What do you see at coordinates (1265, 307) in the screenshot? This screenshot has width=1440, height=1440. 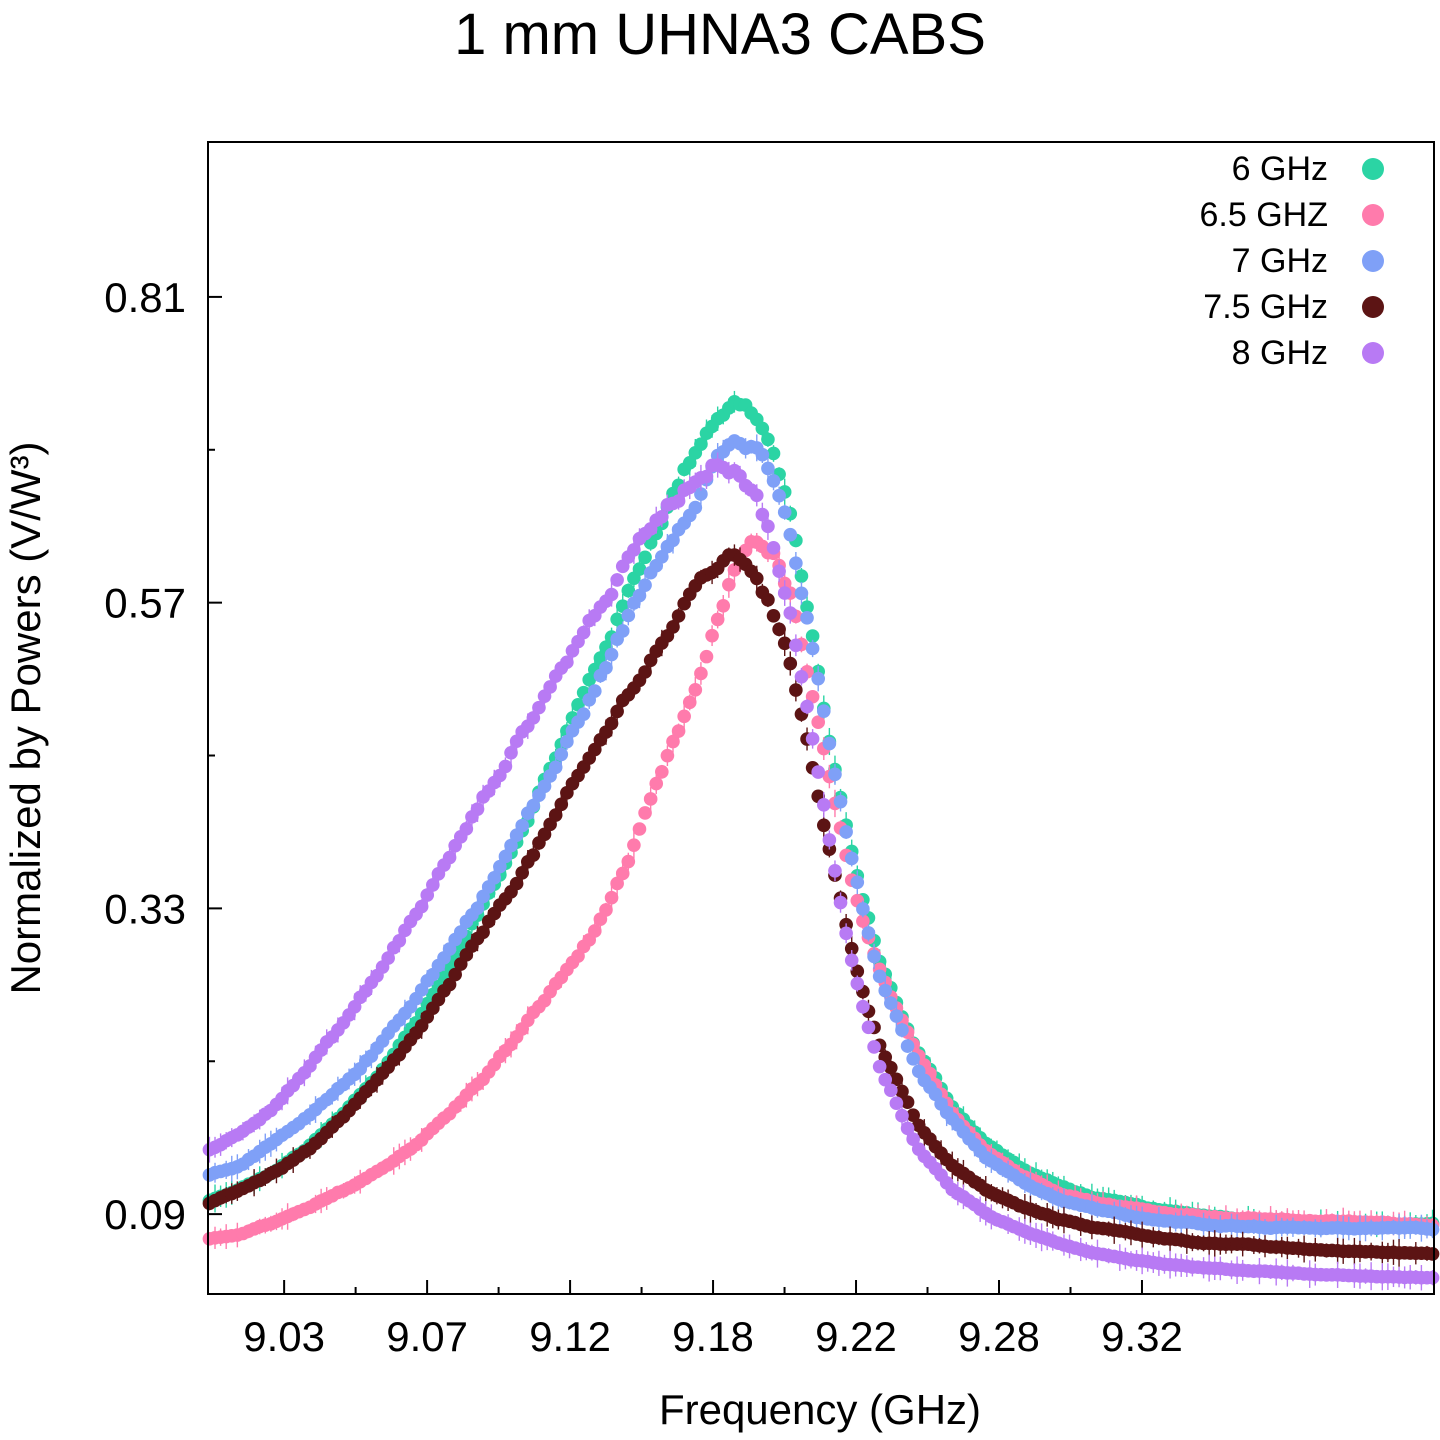 I see `legend-label: 7.5 GHz` at bounding box center [1265, 307].